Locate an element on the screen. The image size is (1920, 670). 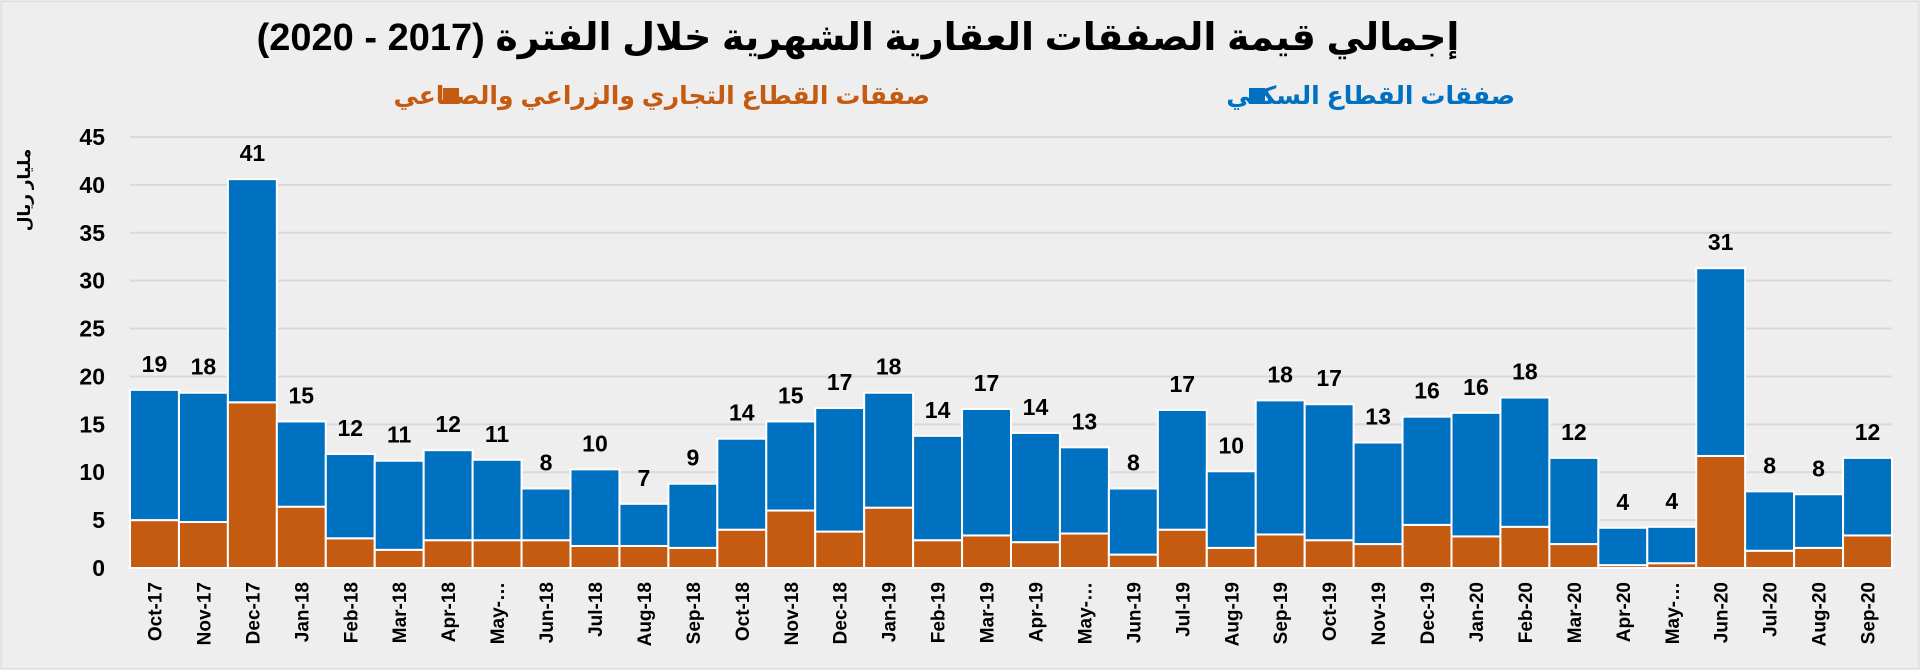
x-tick-label: Apr-18 is located at coordinates (449, 612).